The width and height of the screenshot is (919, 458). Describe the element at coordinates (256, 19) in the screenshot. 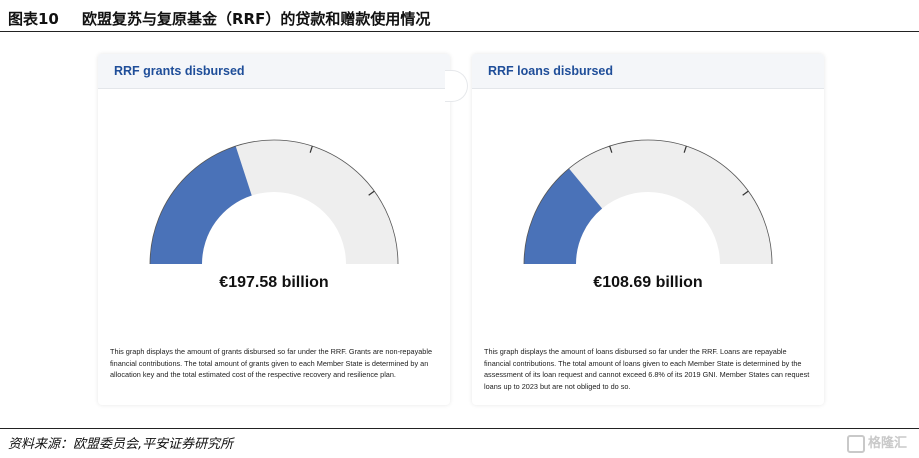

I see `figure-title: 欧盟复苏与复原基金（RRF）的贷款和赠款使用情况` at that location.